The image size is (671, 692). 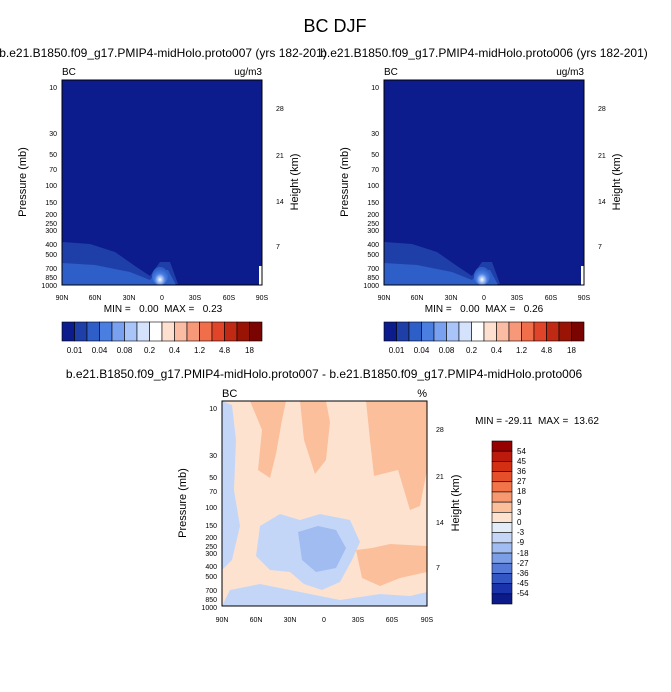 What do you see at coordinates (422, 394) in the screenshot?
I see `panel-3-units: %` at bounding box center [422, 394].